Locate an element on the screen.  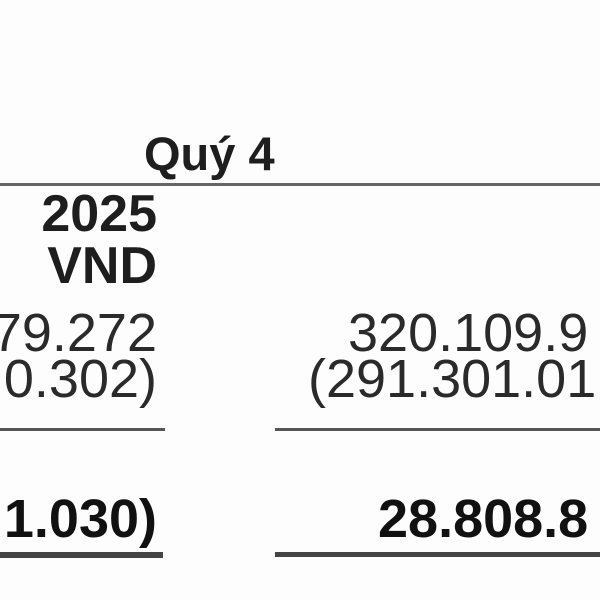
row-2-col-1: 0.302) is located at coordinates (80, 379).